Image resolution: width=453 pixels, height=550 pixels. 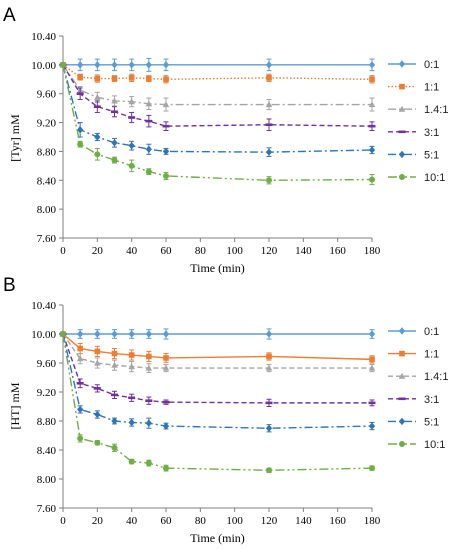 What do you see at coordinates (431, 400) in the screenshot?
I see `legend-label: 3:1` at bounding box center [431, 400].